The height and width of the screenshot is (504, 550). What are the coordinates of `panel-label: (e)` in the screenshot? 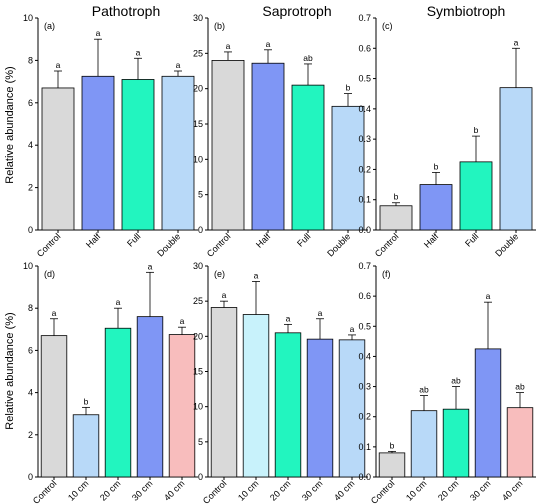 It's located at (219, 274).